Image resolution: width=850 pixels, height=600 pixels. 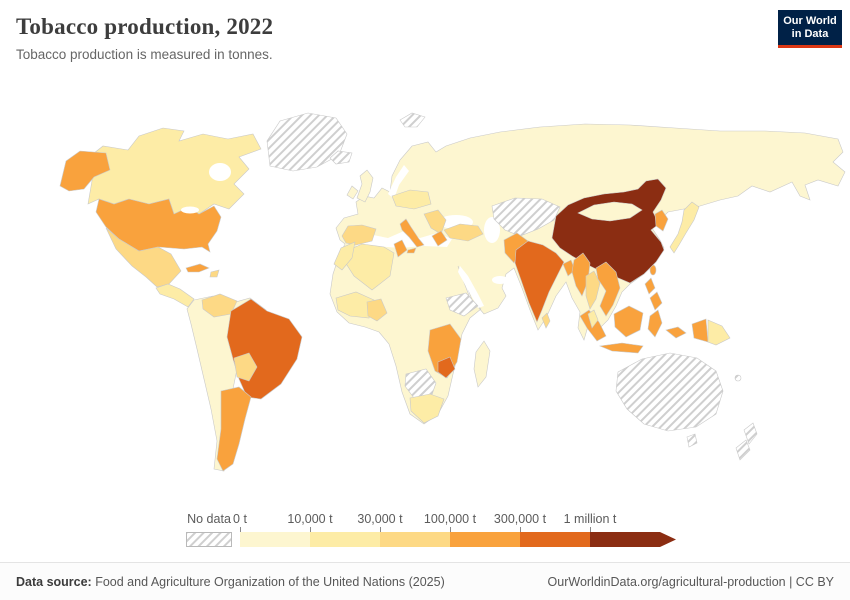 I want to click on country-bolivia-paraguay, so click(x=245, y=367).